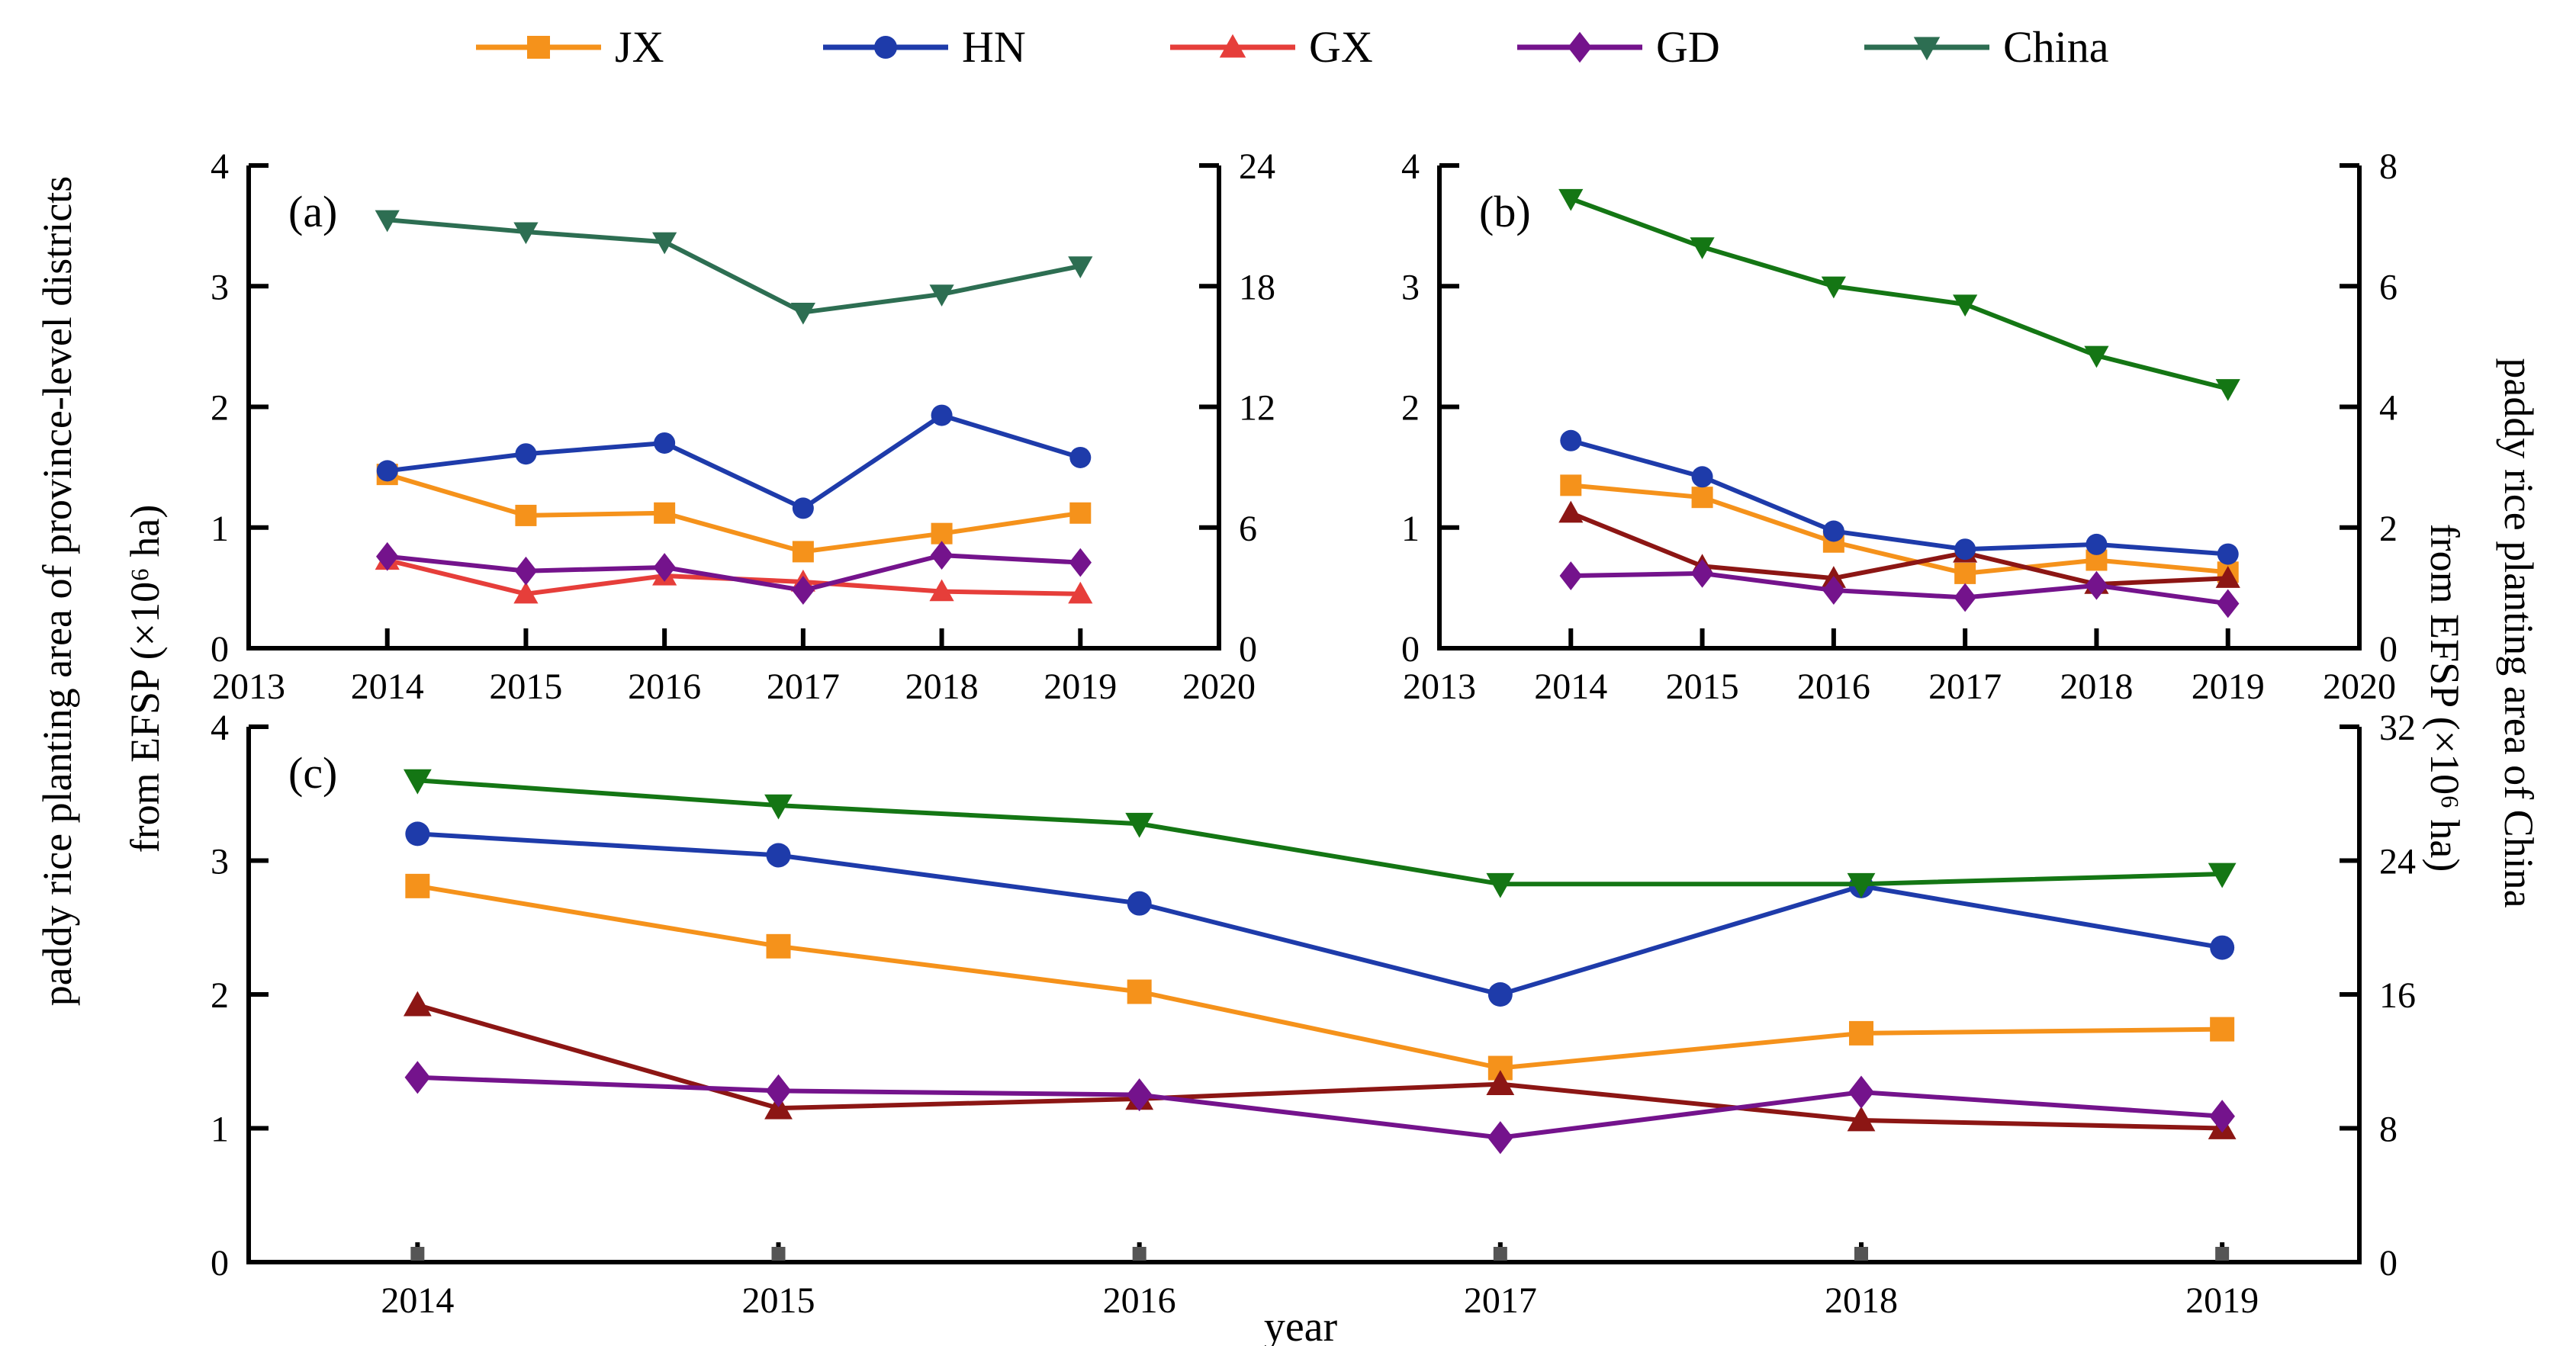  Describe the element at coordinates (2359, 687) in the screenshot. I see `tick-label: 2020` at that location.